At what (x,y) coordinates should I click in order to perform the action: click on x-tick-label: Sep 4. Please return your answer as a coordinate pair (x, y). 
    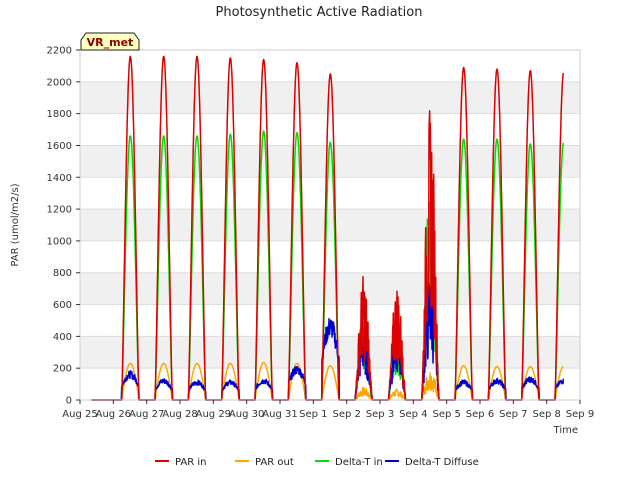
    Looking at the image, I should click on (413, 414).